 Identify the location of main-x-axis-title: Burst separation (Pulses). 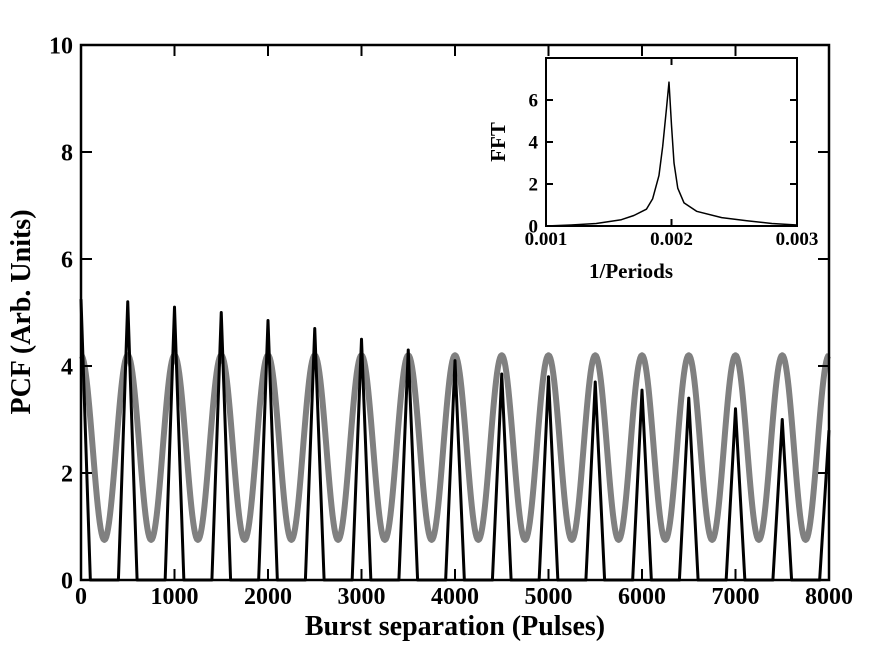
(455, 626).